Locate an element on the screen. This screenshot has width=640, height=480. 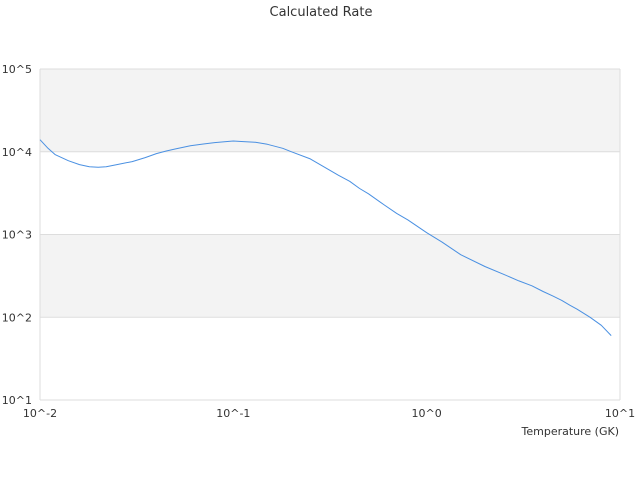
y-tick-label: 10^5 is located at coordinates (17, 69).